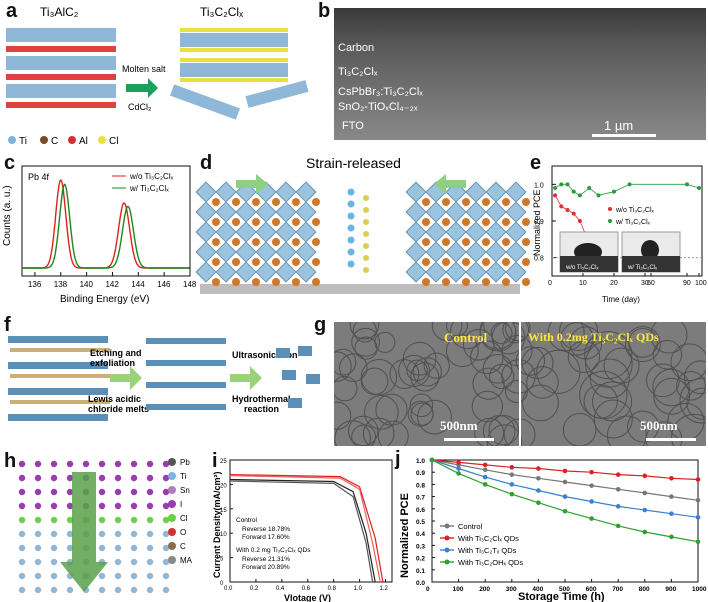 Image resolution: width=708 pixels, height=602 pixels. What do you see at coordinates (644, 589) in the screenshot?
I see `panel-j-xtick-label: 800` at bounding box center [644, 589].